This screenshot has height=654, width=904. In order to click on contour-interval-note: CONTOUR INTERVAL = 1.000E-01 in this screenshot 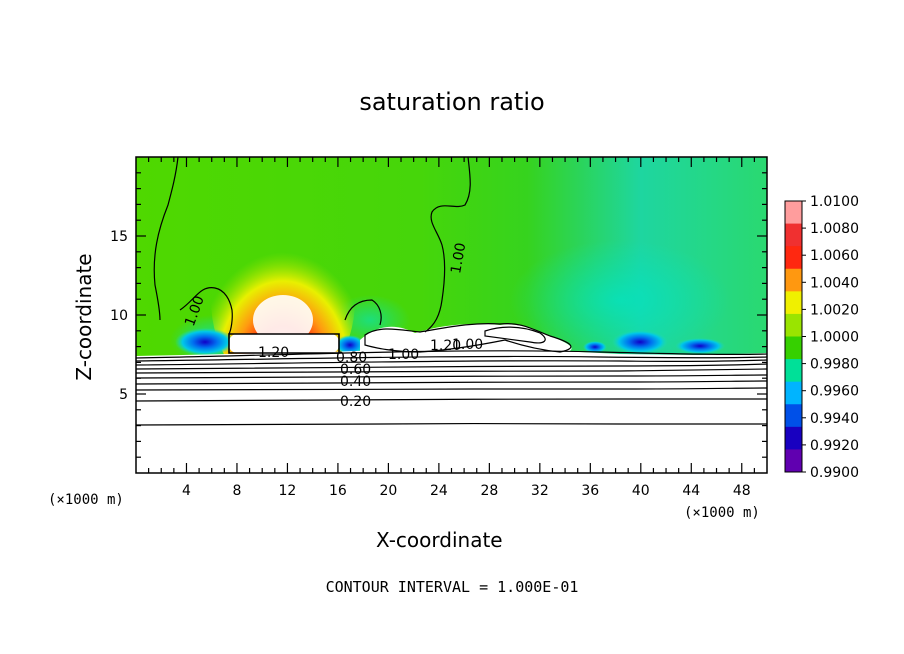, I will do `click(452, 587)`.